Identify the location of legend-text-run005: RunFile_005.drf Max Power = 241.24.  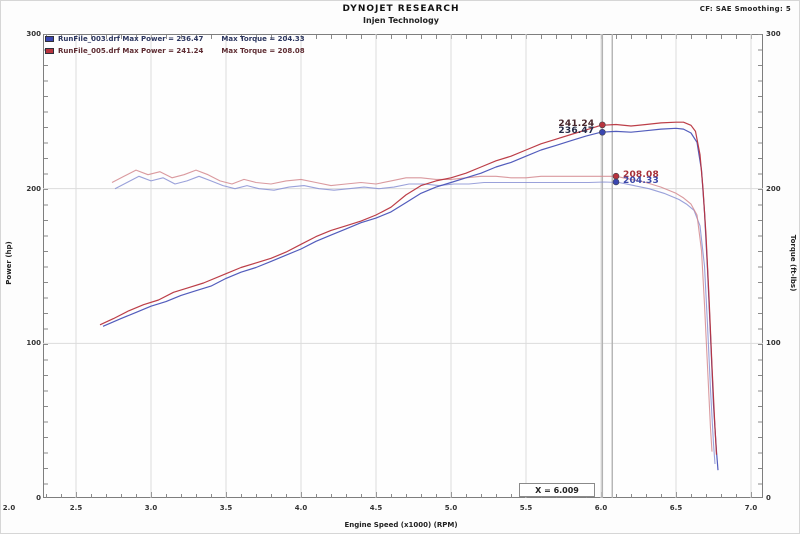
(131, 51).